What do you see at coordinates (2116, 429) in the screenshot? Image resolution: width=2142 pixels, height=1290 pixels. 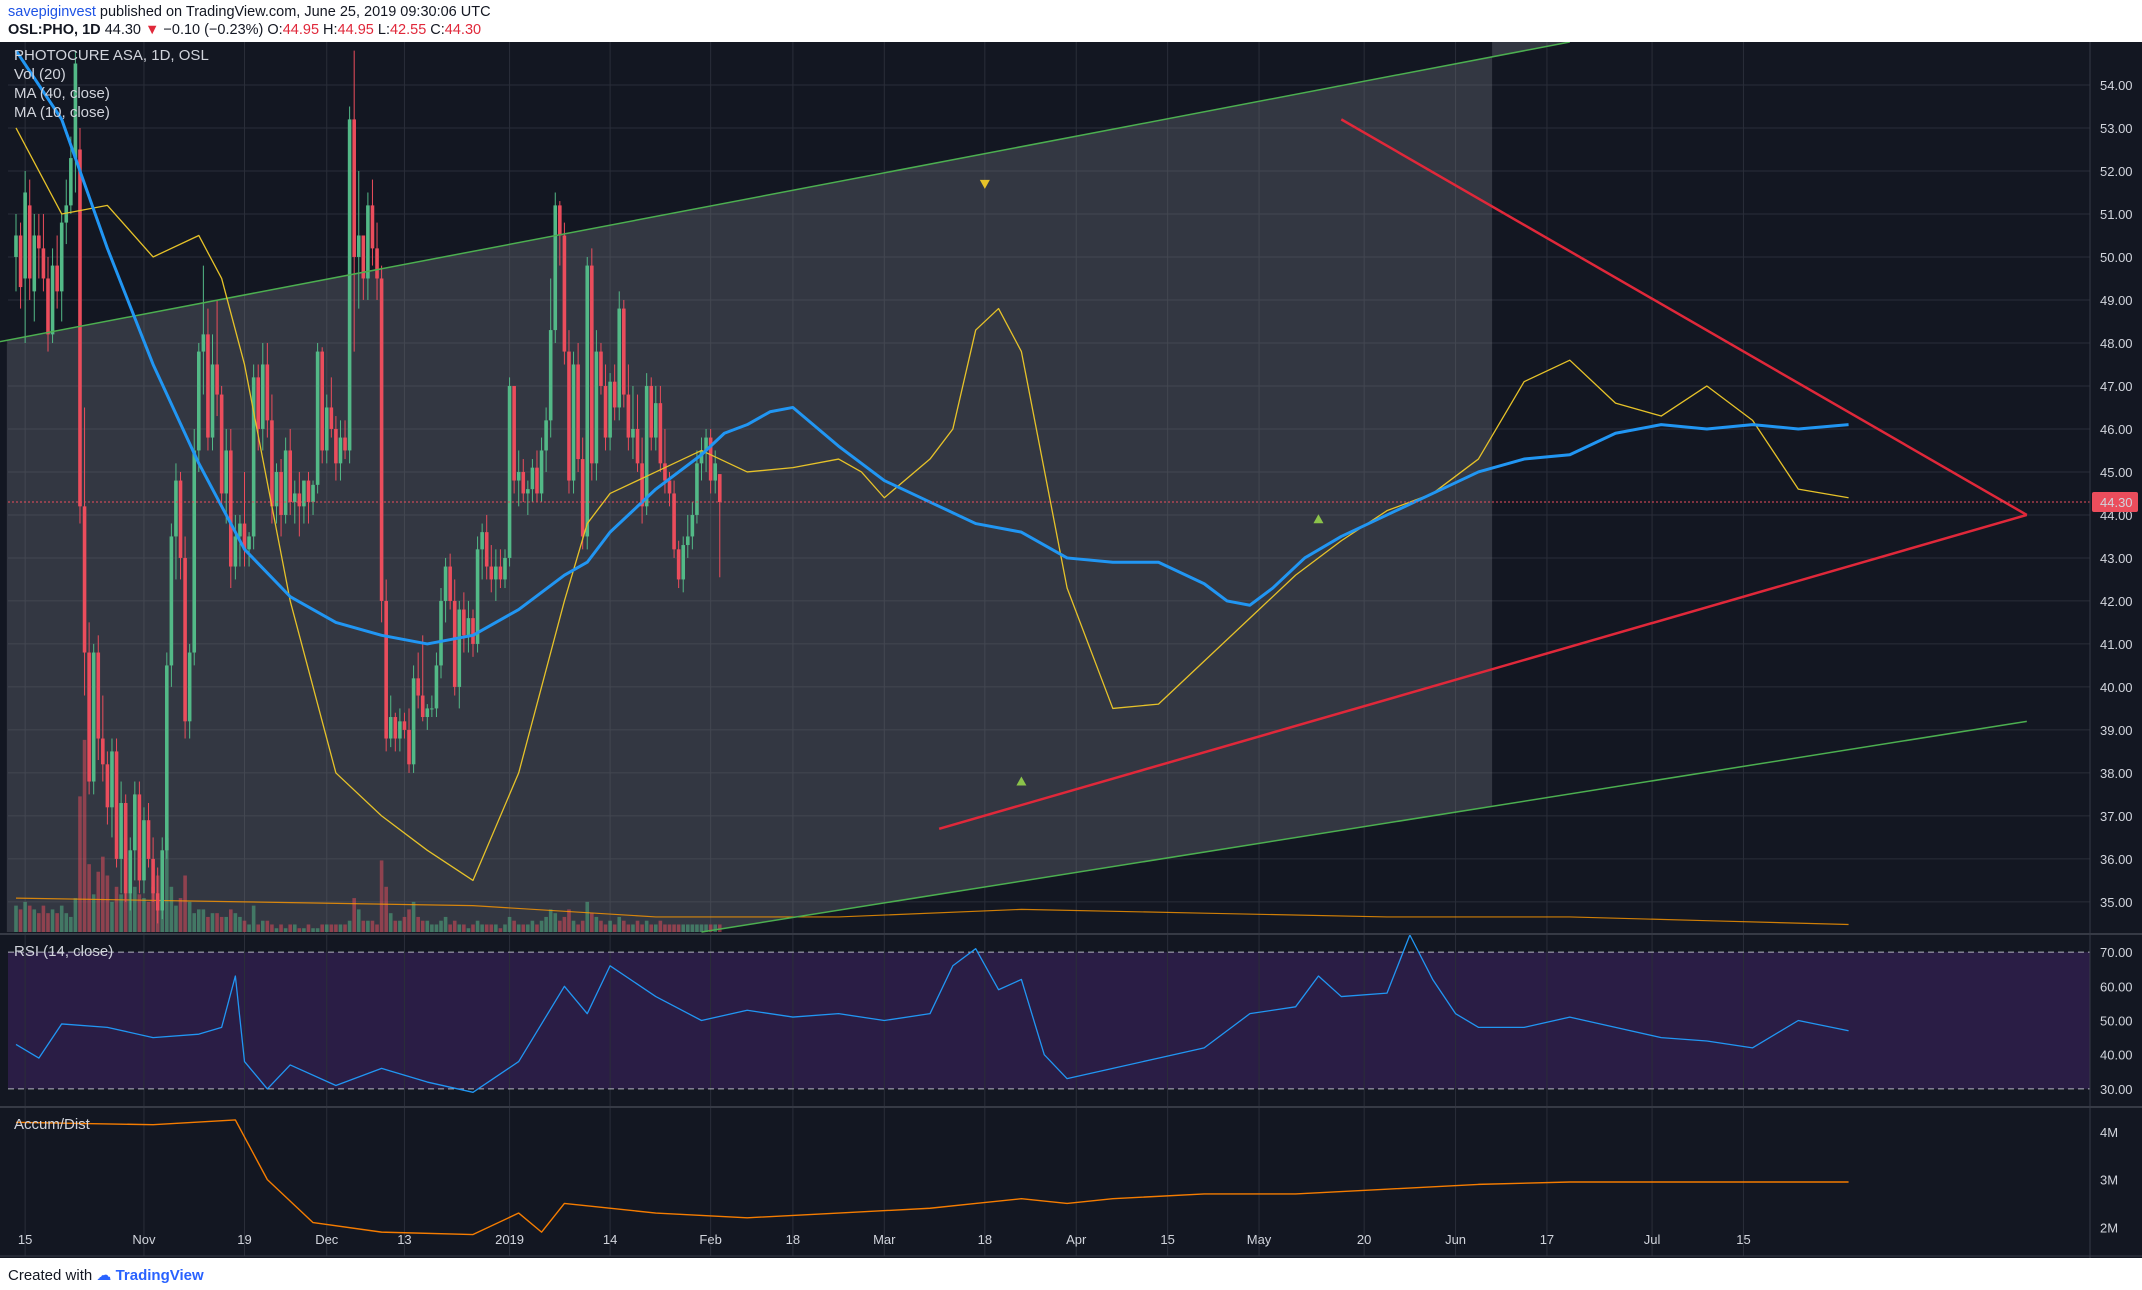 I see `price-tick-label: 46.00` at bounding box center [2116, 429].